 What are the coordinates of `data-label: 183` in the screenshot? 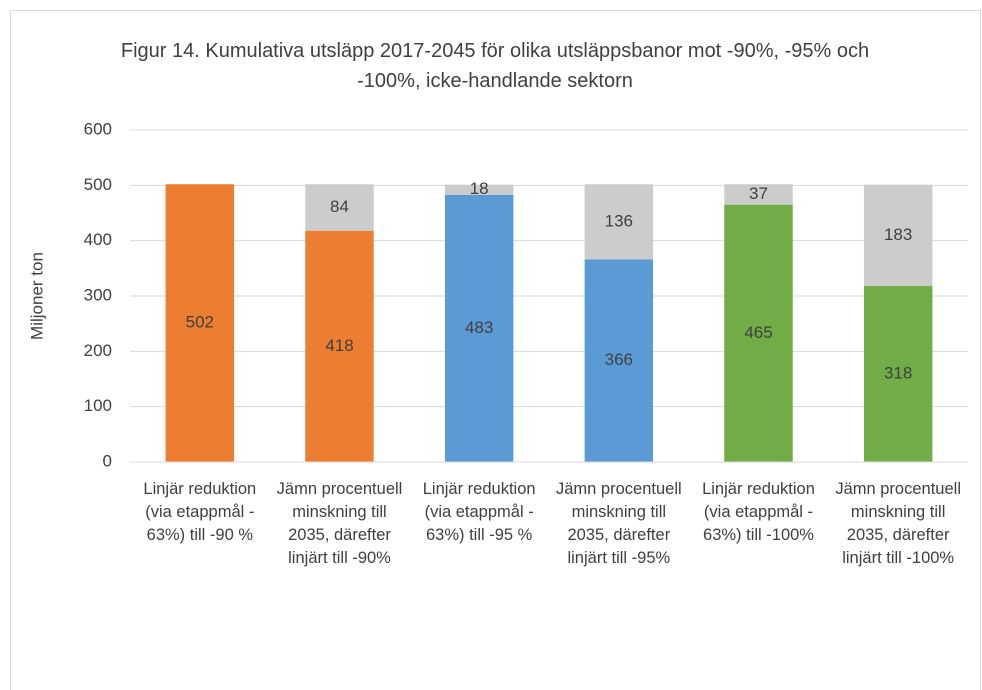 It's located at (898, 234).